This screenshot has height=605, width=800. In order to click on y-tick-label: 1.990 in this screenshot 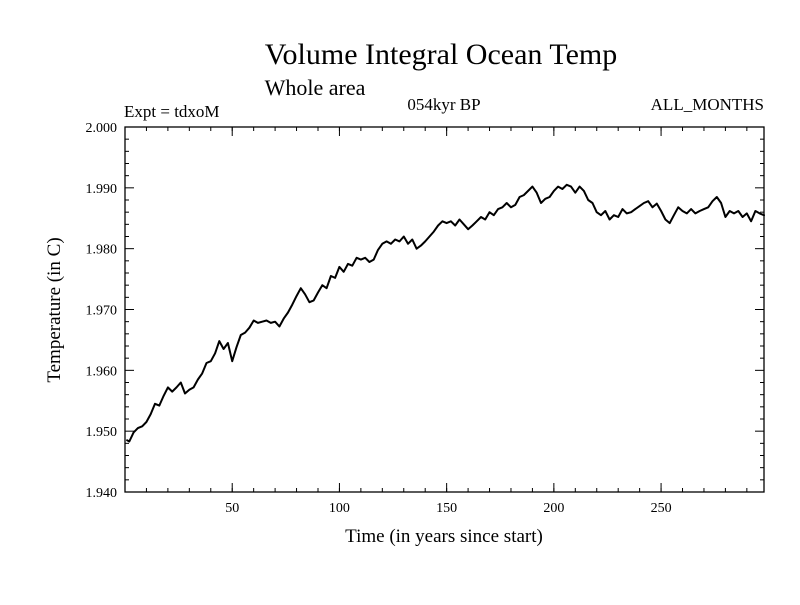, I will do `click(102, 189)`.